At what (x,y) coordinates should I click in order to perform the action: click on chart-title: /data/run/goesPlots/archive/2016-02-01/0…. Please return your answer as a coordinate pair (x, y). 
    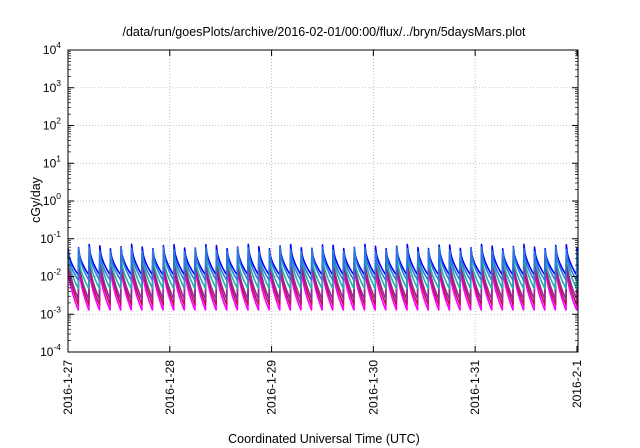
    Looking at the image, I should click on (324, 32).